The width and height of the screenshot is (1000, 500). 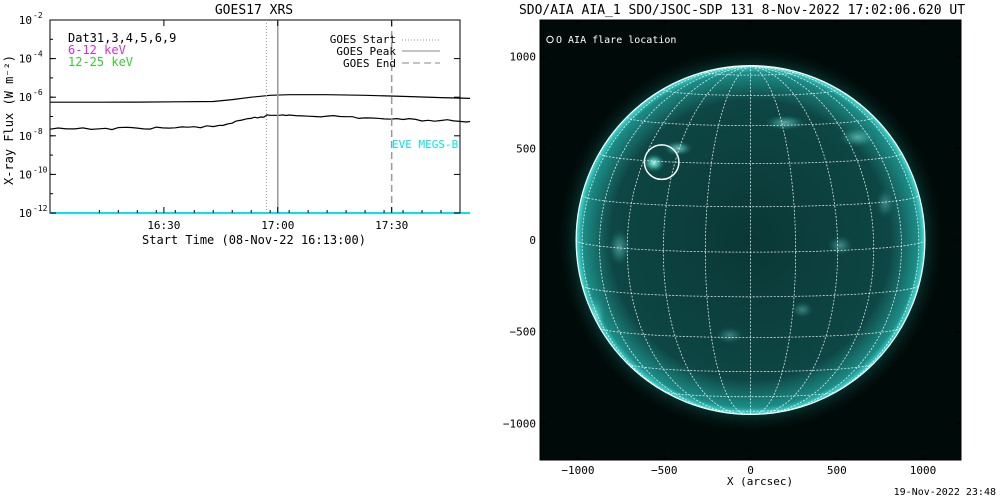 What do you see at coordinates (9, 120) in the screenshot?
I see `goes-y-axis-label: X-ray Flux (W m⁻²)` at bounding box center [9, 120].